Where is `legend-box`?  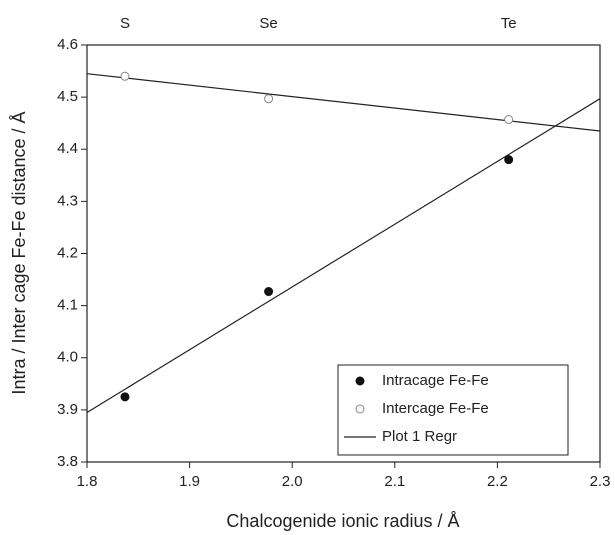
legend-box is located at coordinates (453, 410).